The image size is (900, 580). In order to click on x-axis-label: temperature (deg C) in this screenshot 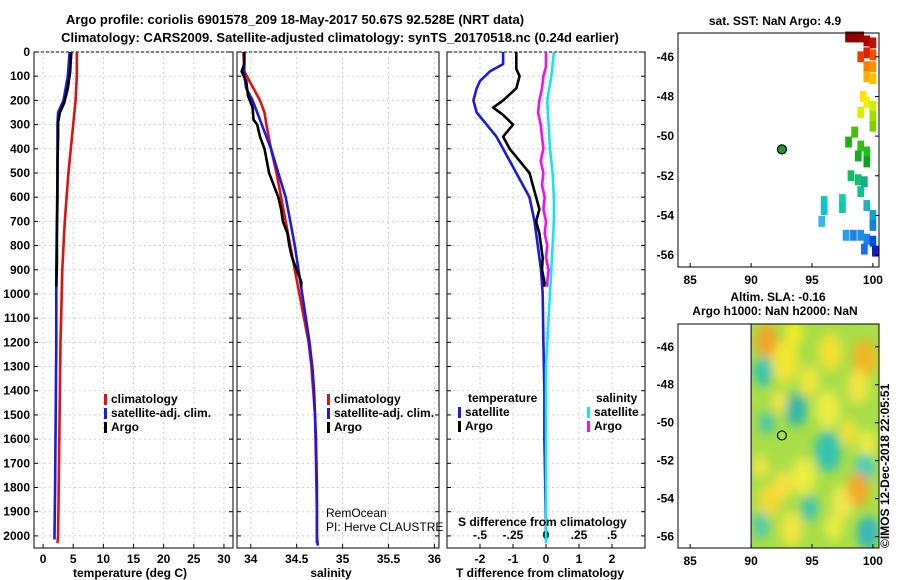, I will do `click(130, 573)`.